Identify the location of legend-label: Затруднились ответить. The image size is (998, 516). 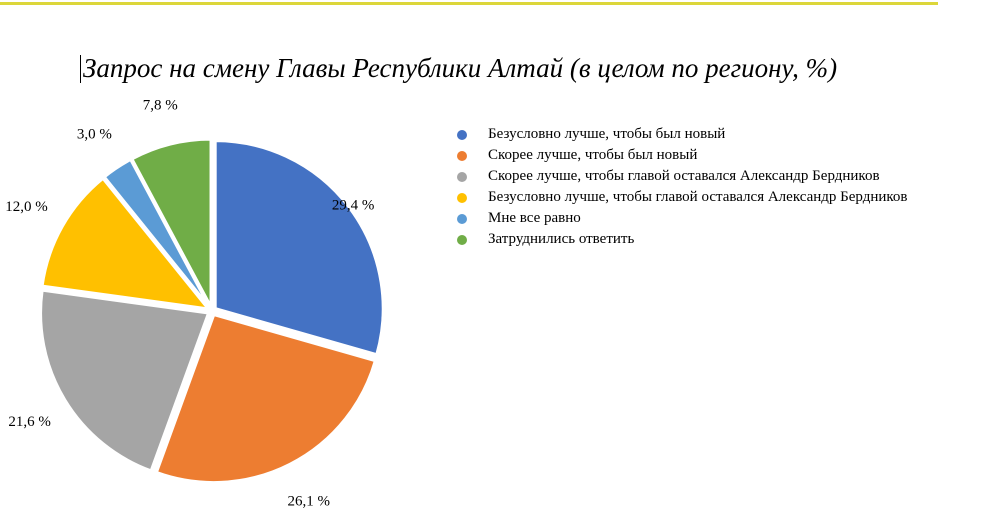
(561, 239).